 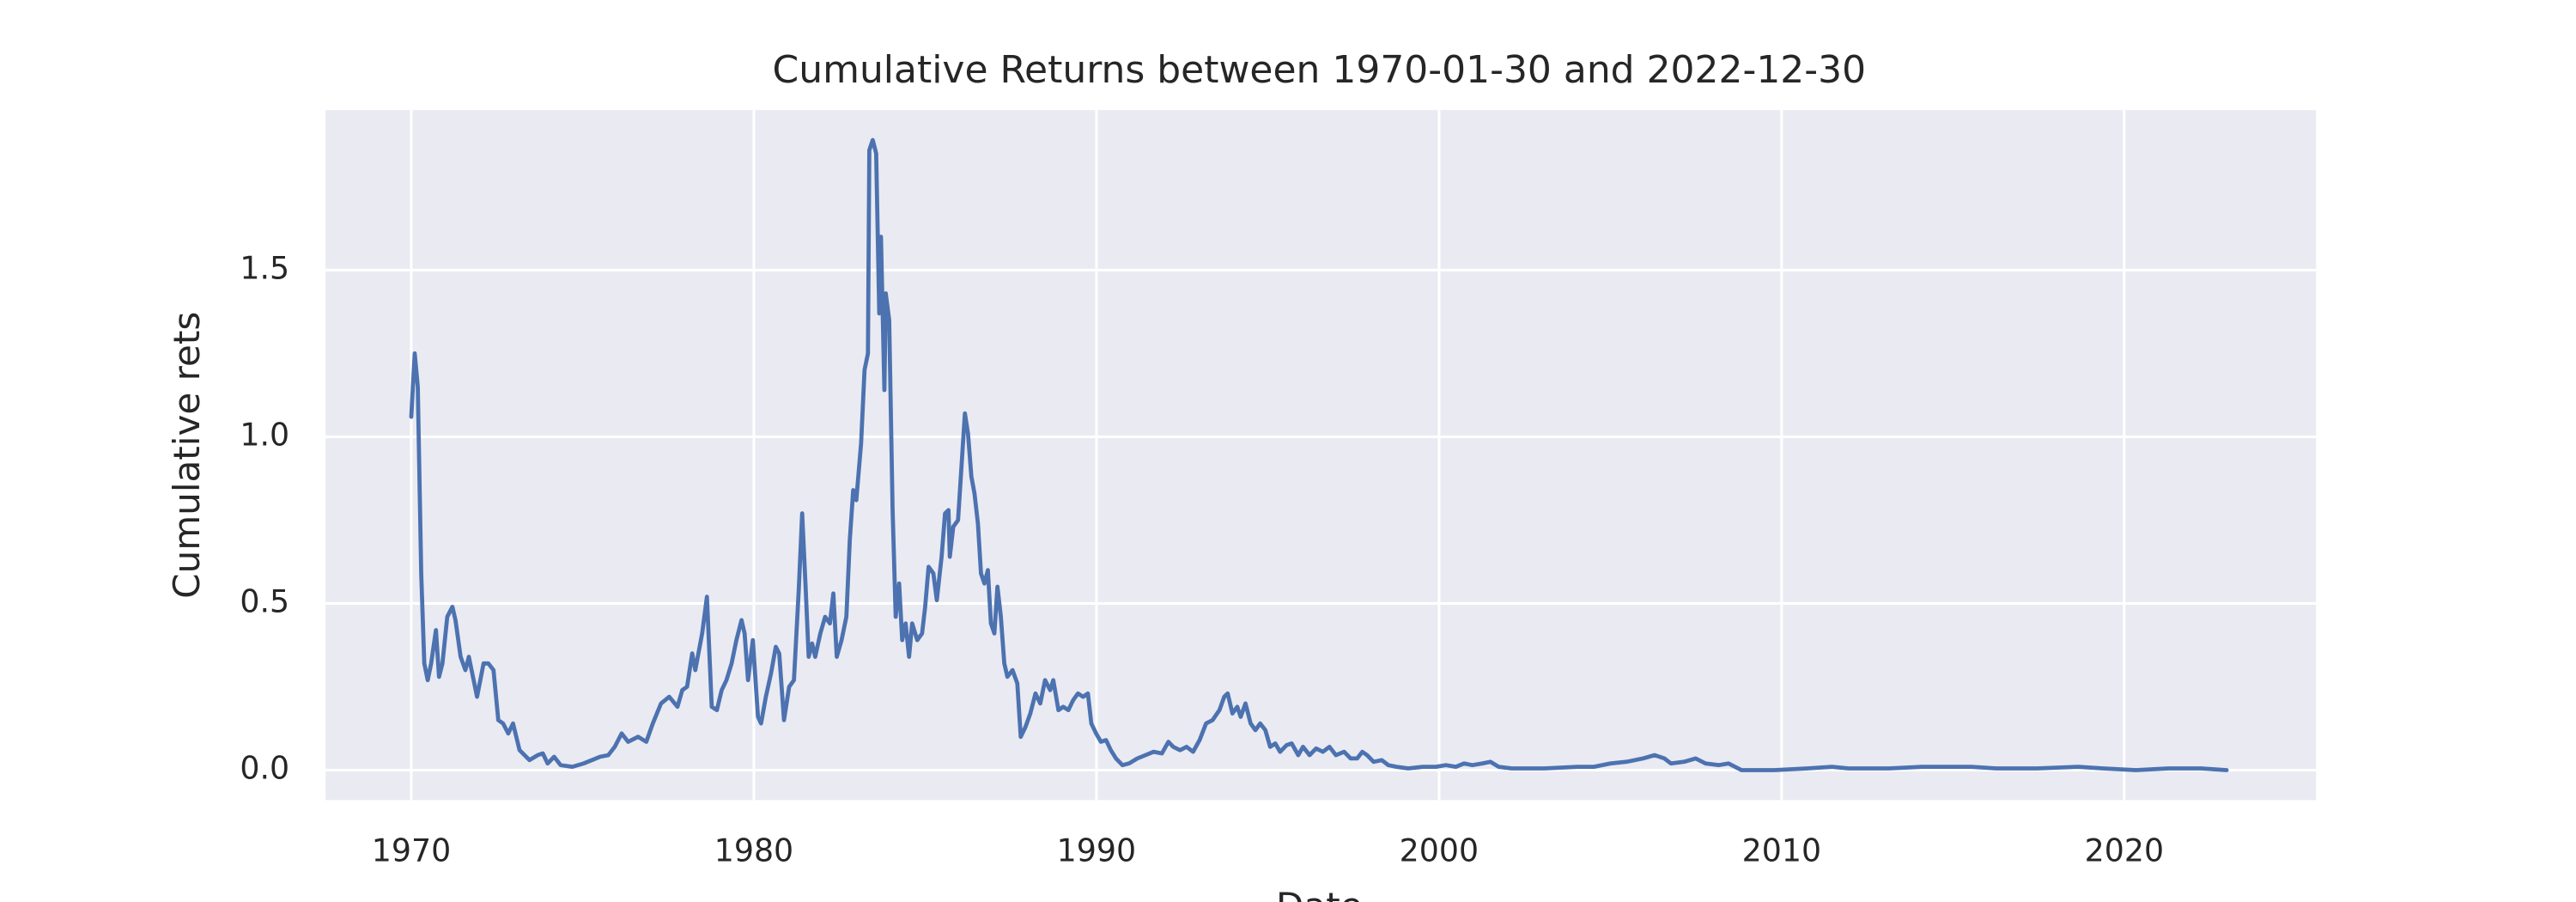 I want to click on x-tick-label: 1980, so click(x=753, y=850).